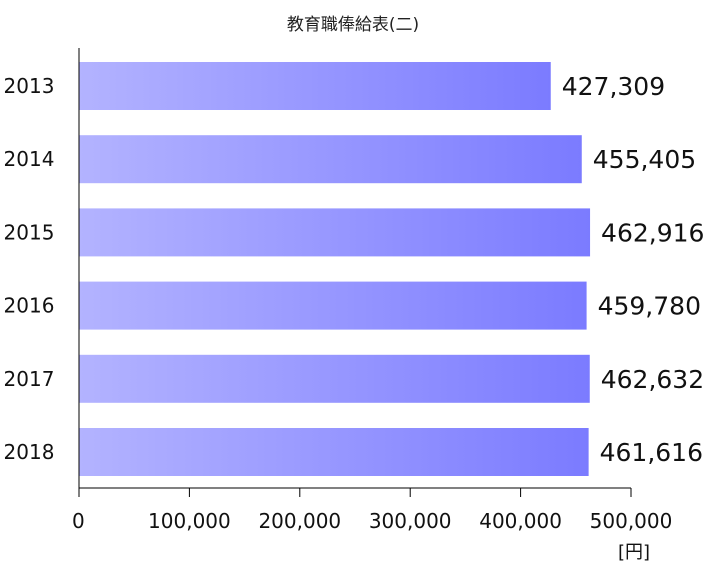 This screenshot has width=718, height=575. Describe the element at coordinates (29, 232) in the screenshot. I see `category-label-2015: 2015` at that location.